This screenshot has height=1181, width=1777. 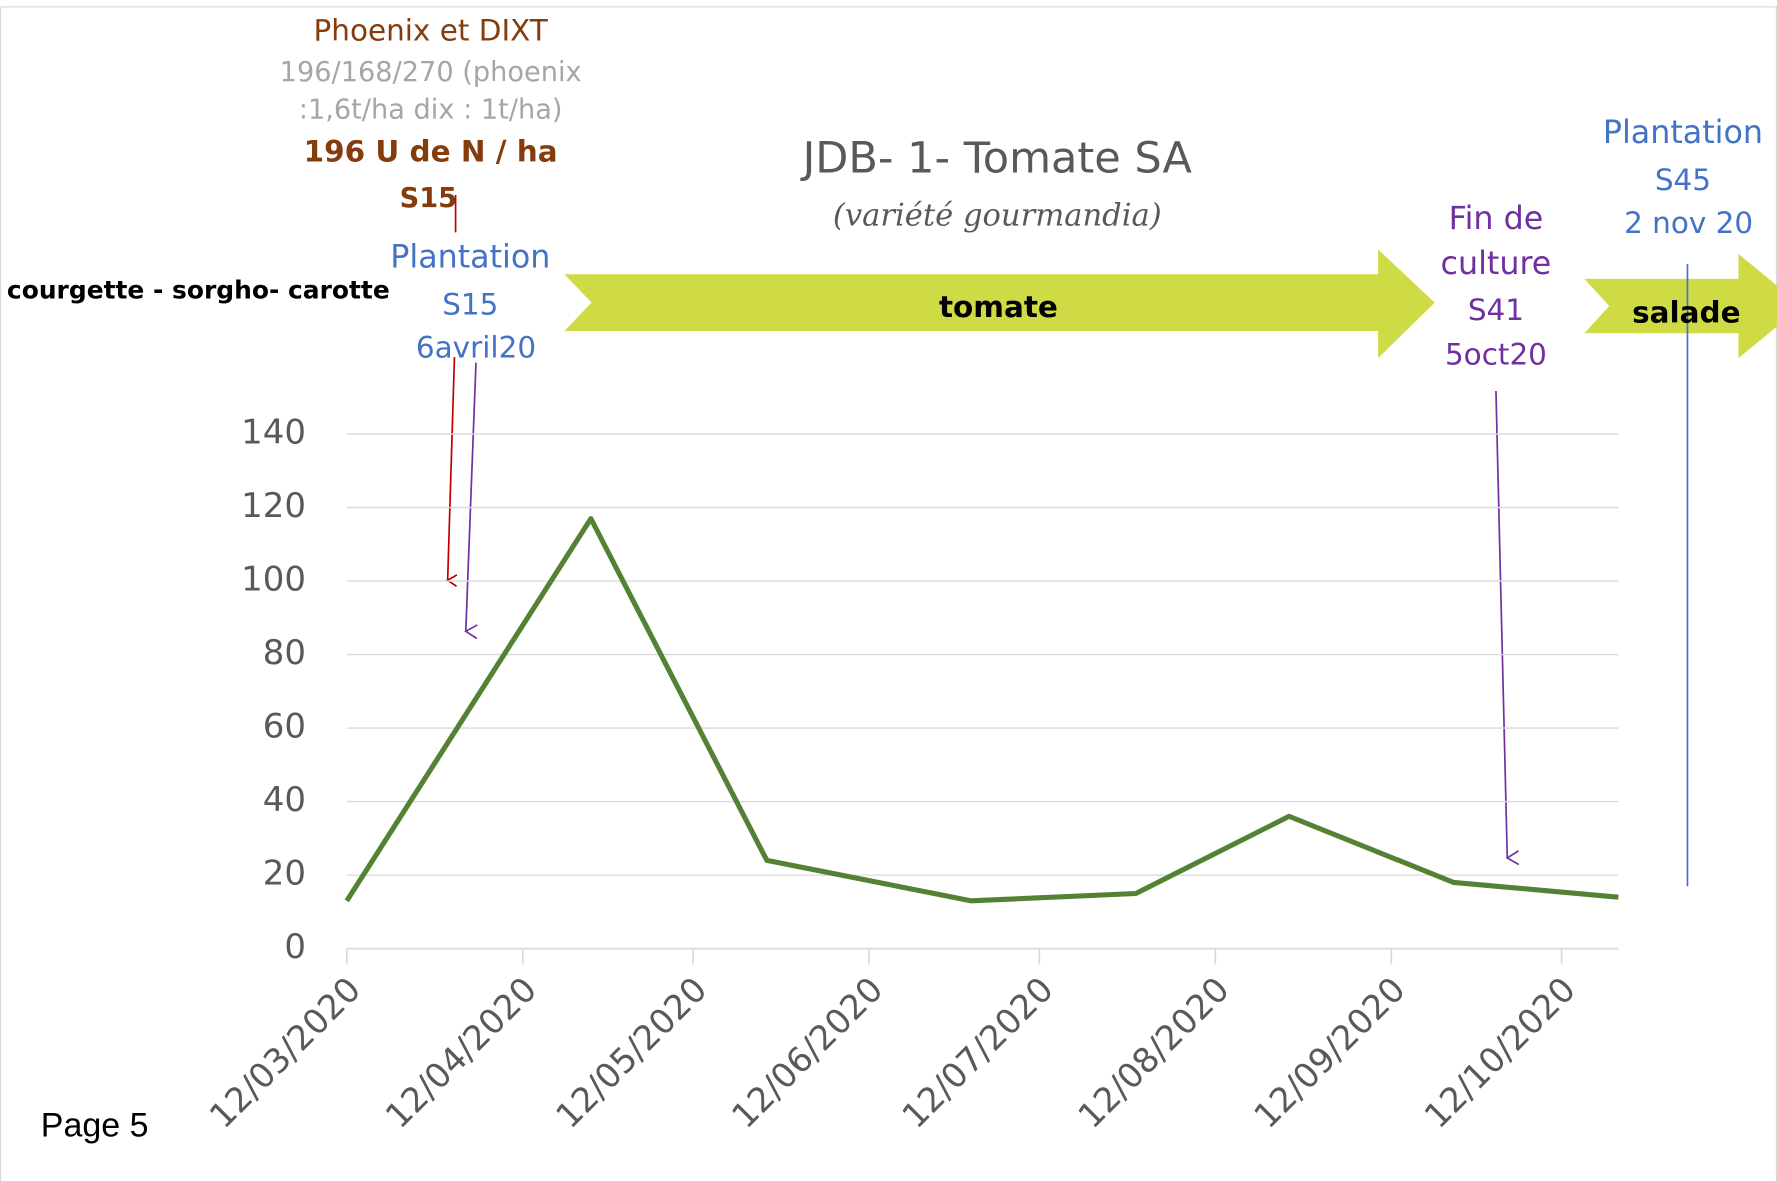 What do you see at coordinates (198, 289) in the screenshot?
I see `annotation: courgette - sorgho- carotte` at bounding box center [198, 289].